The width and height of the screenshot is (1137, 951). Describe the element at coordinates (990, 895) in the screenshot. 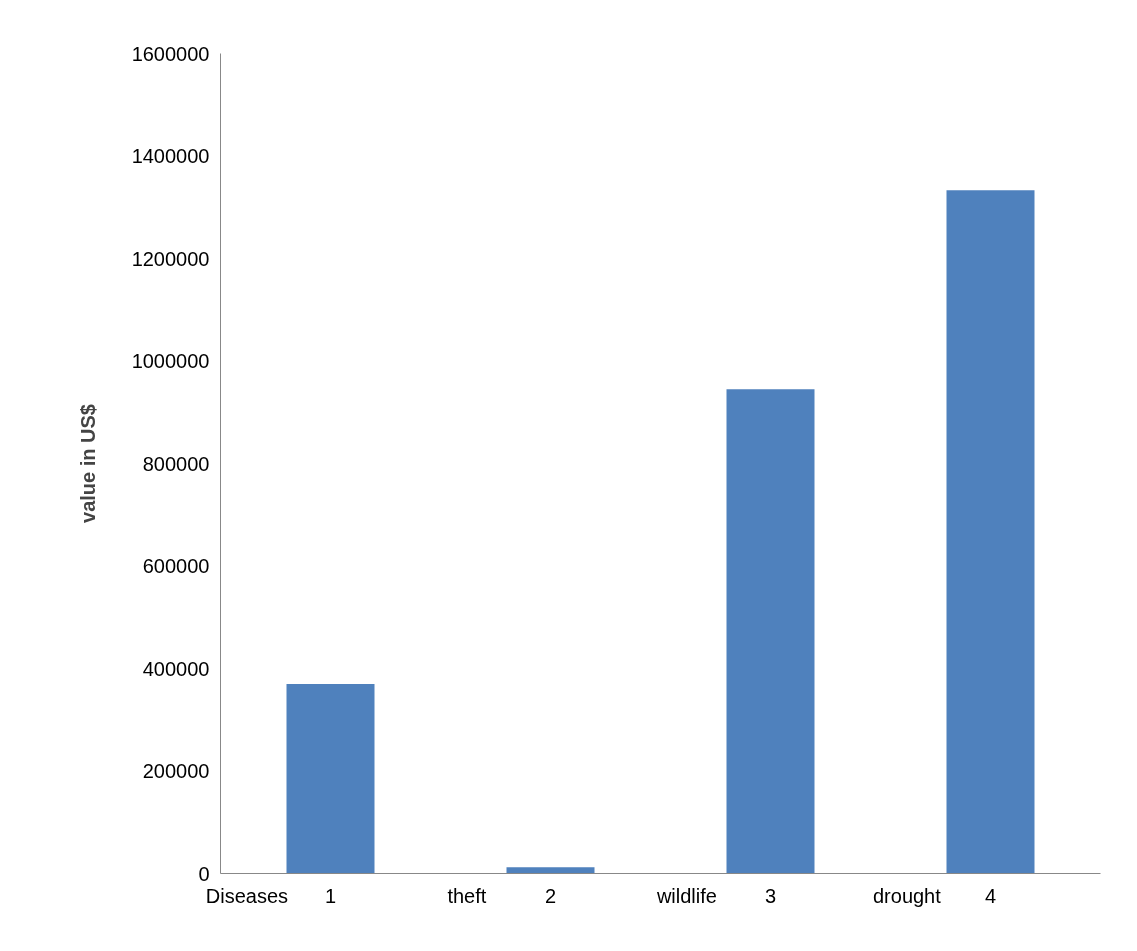

I see `x-tick-label: 4` at that location.